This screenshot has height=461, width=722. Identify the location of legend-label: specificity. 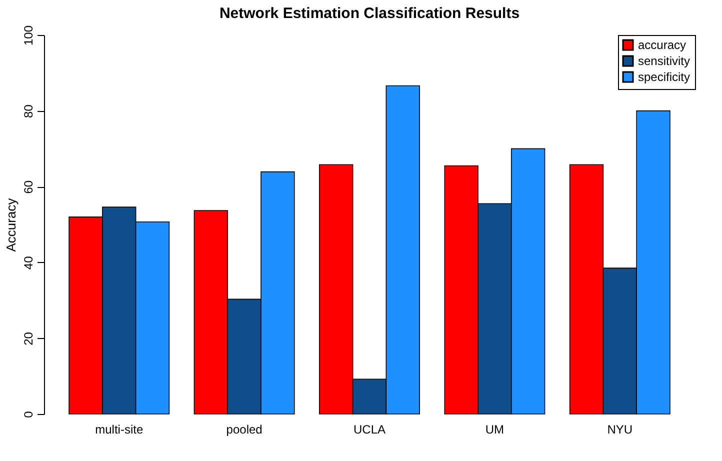
(664, 77).